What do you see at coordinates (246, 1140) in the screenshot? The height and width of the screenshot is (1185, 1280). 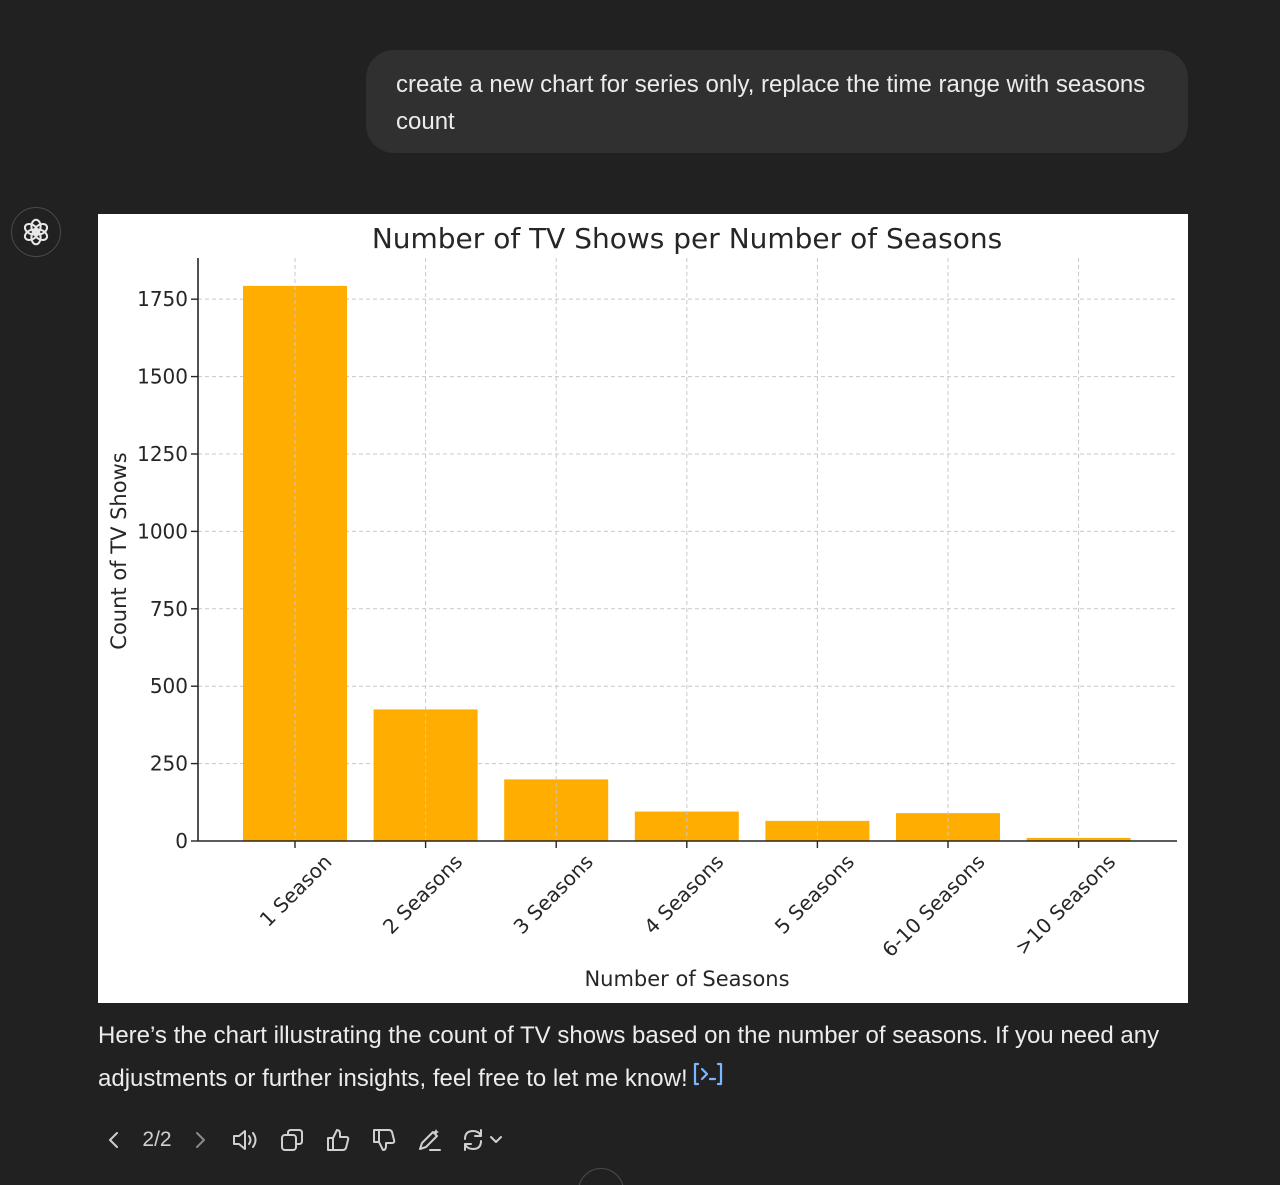 I see `read-aloud-icon` at bounding box center [246, 1140].